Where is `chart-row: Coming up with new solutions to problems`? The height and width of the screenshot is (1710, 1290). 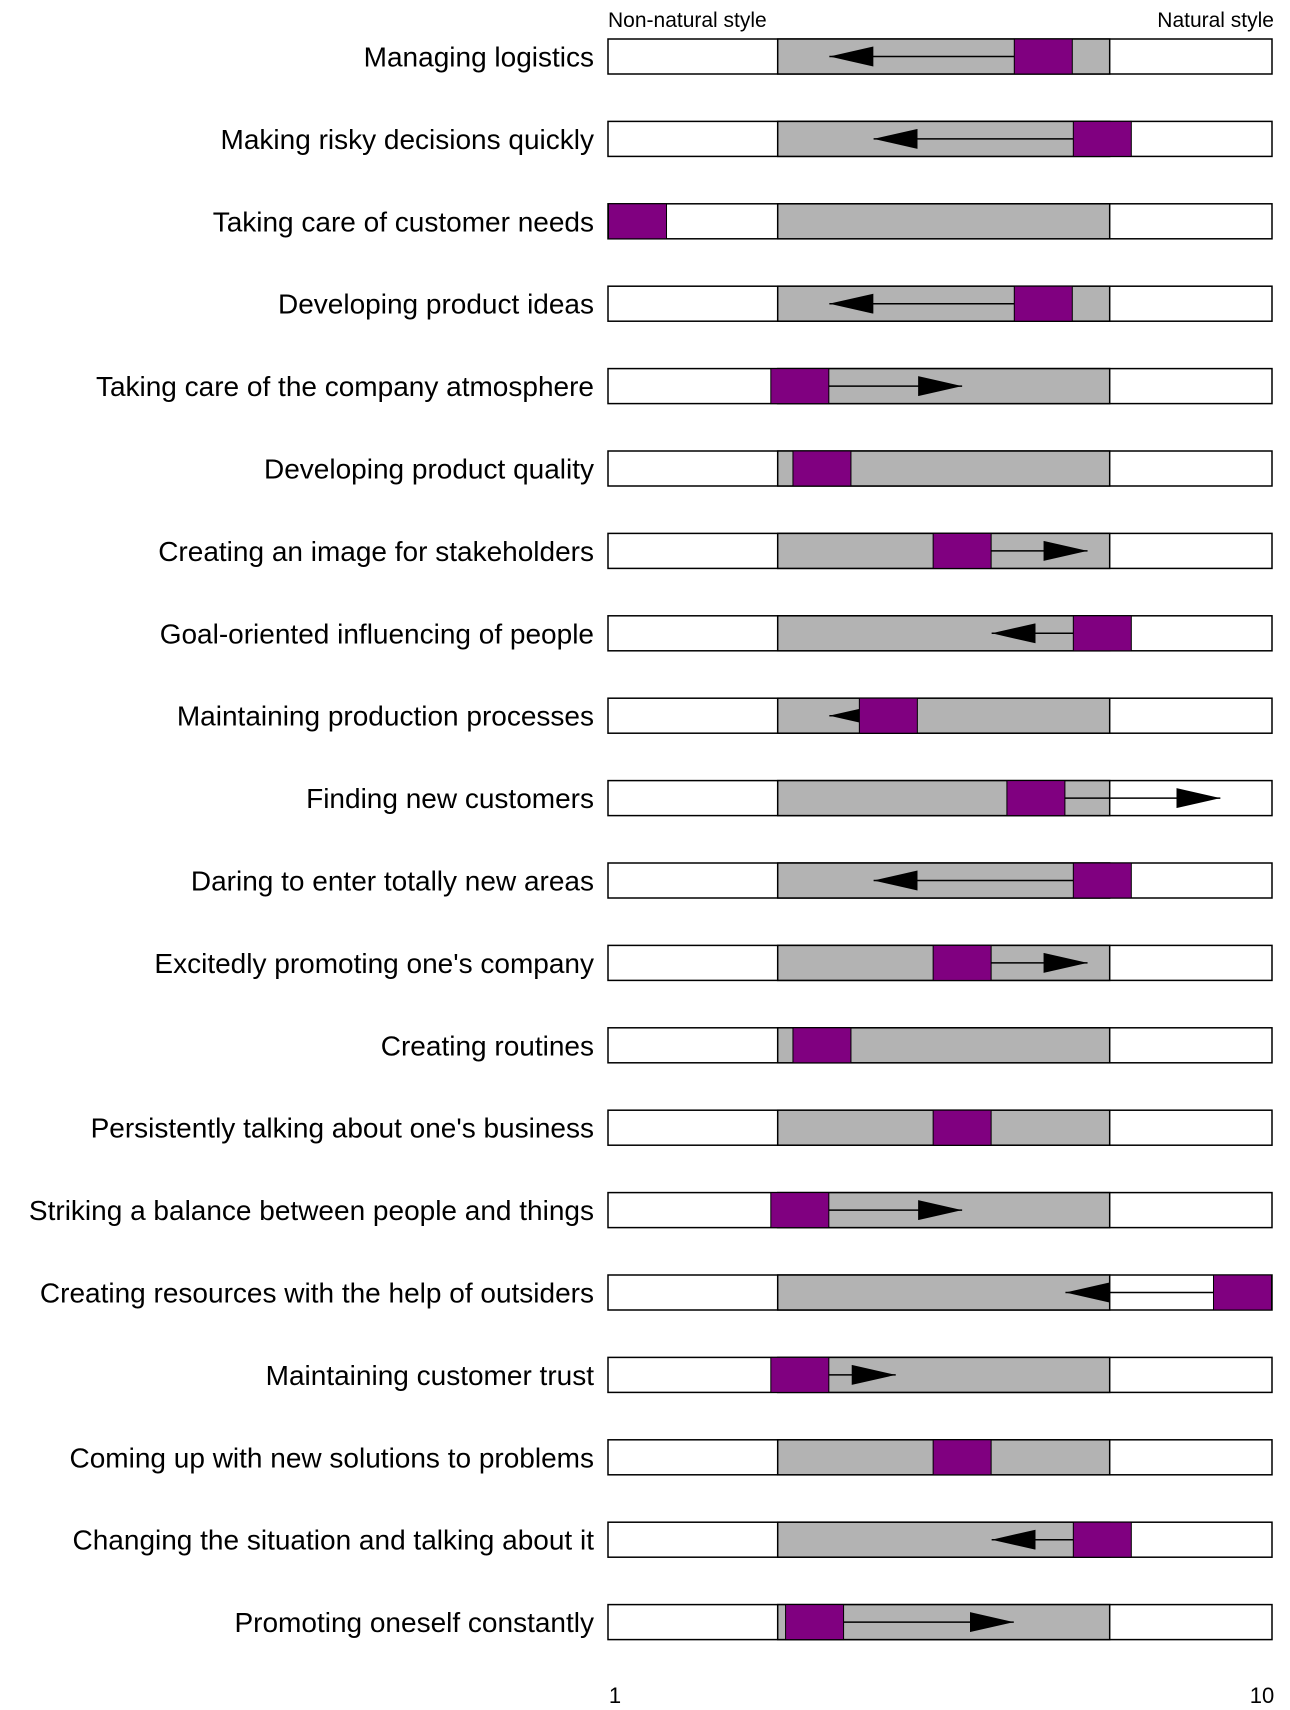
chart-row: Coming up with new solutions to problems is located at coordinates (671, 1457).